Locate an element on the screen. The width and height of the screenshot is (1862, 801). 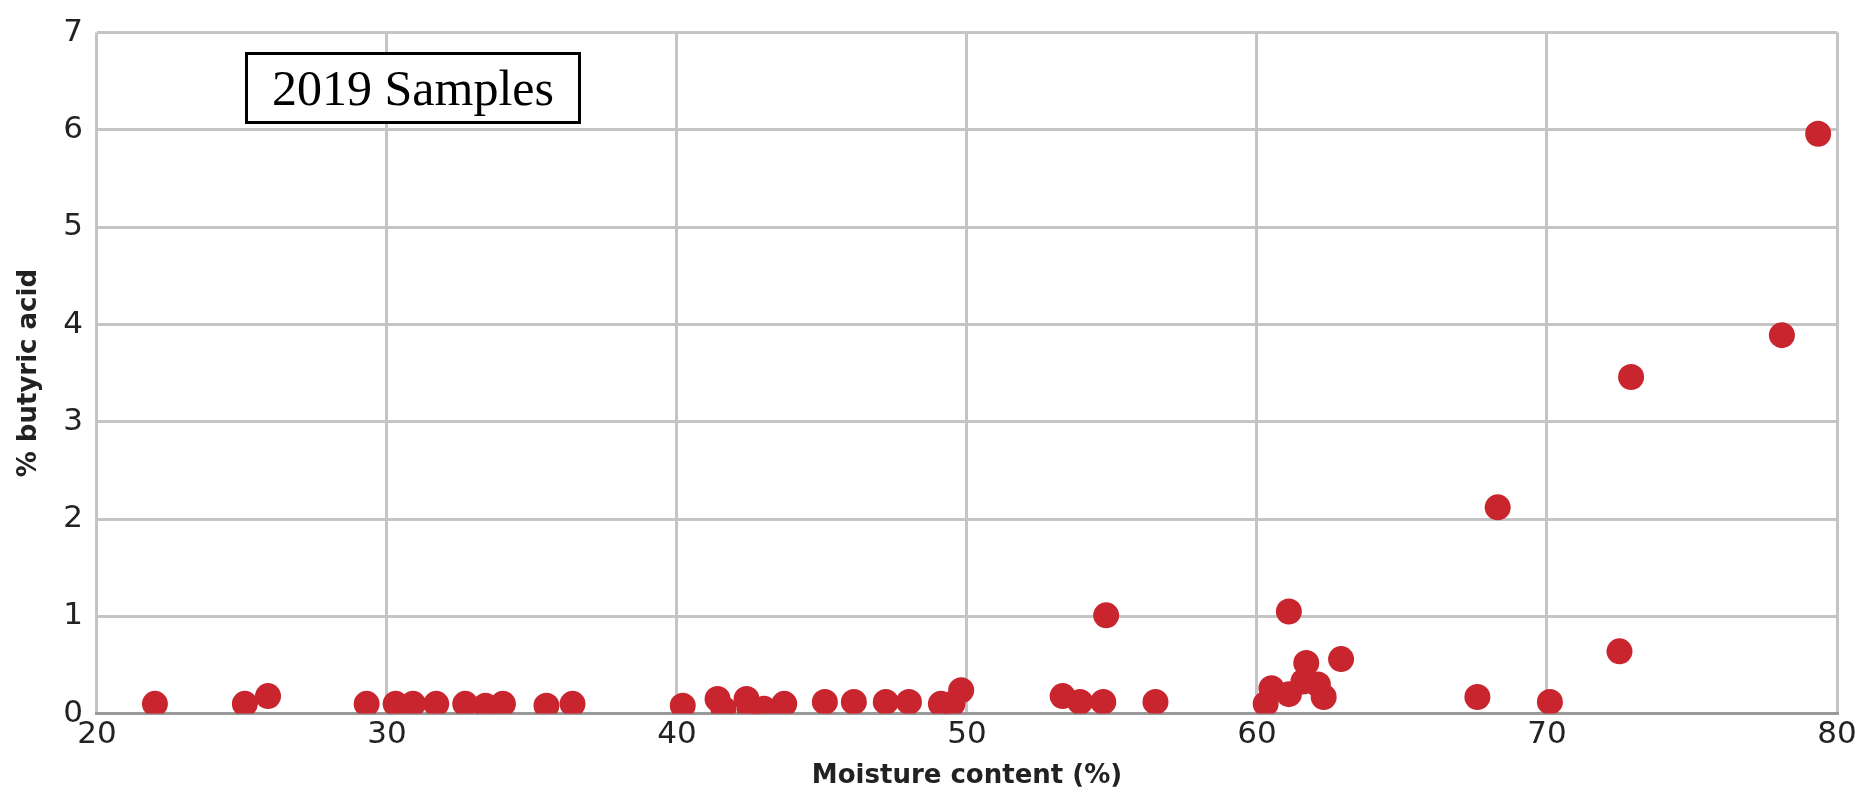
x-tick-label: 70 is located at coordinates (1547, 732).